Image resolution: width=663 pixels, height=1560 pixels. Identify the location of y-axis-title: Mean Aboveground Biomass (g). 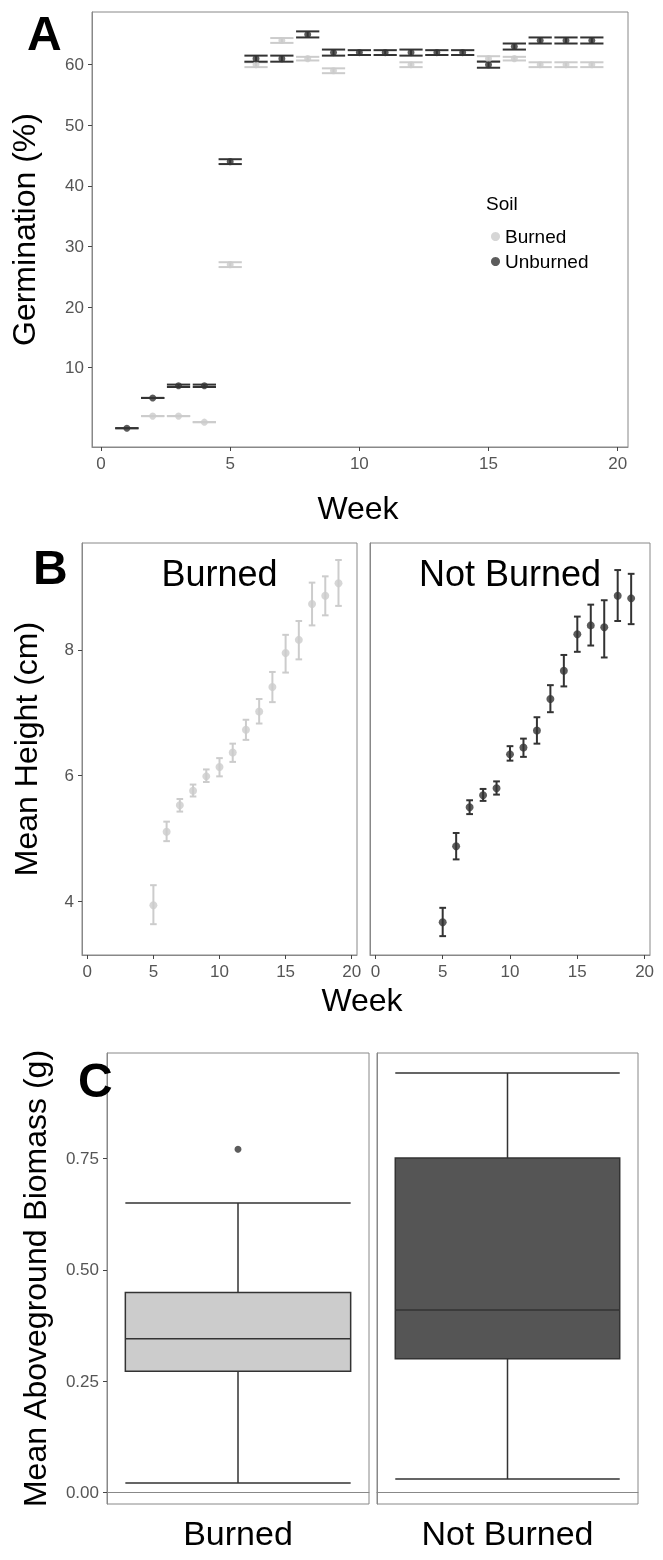
(35, 1278).